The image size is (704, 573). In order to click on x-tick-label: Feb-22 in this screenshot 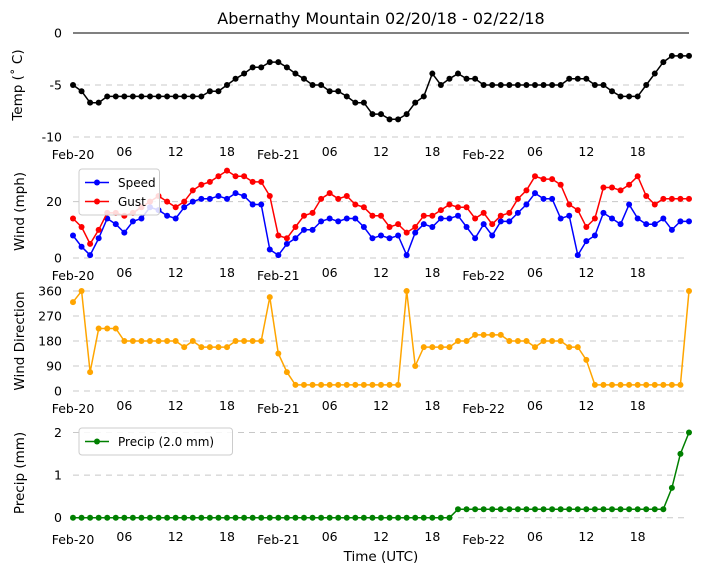, I will do `click(483, 154)`.